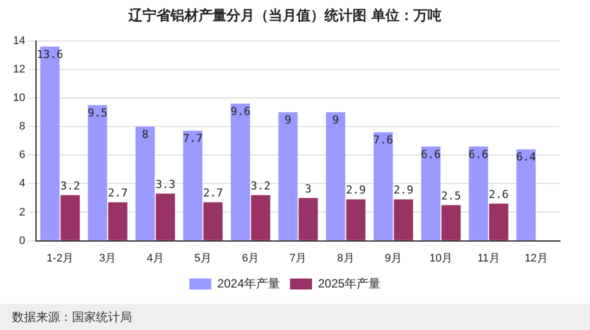 This screenshot has height=330, width=590. What do you see at coordinates (441, 258) in the screenshot?
I see `x-tick-label: 10月` at bounding box center [441, 258].